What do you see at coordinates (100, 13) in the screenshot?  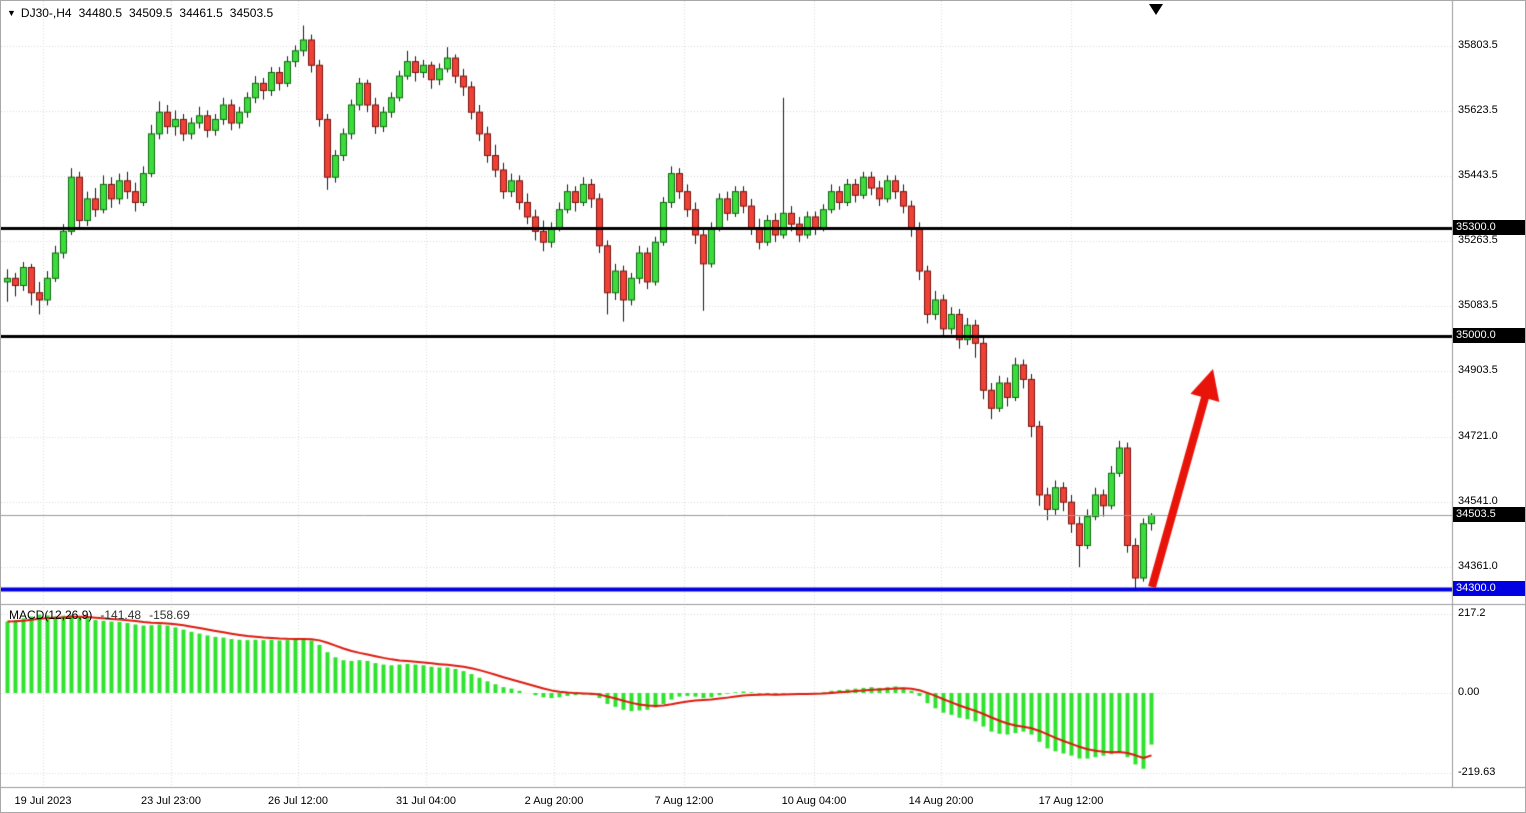 I see `quote-open: 34480.5` at bounding box center [100, 13].